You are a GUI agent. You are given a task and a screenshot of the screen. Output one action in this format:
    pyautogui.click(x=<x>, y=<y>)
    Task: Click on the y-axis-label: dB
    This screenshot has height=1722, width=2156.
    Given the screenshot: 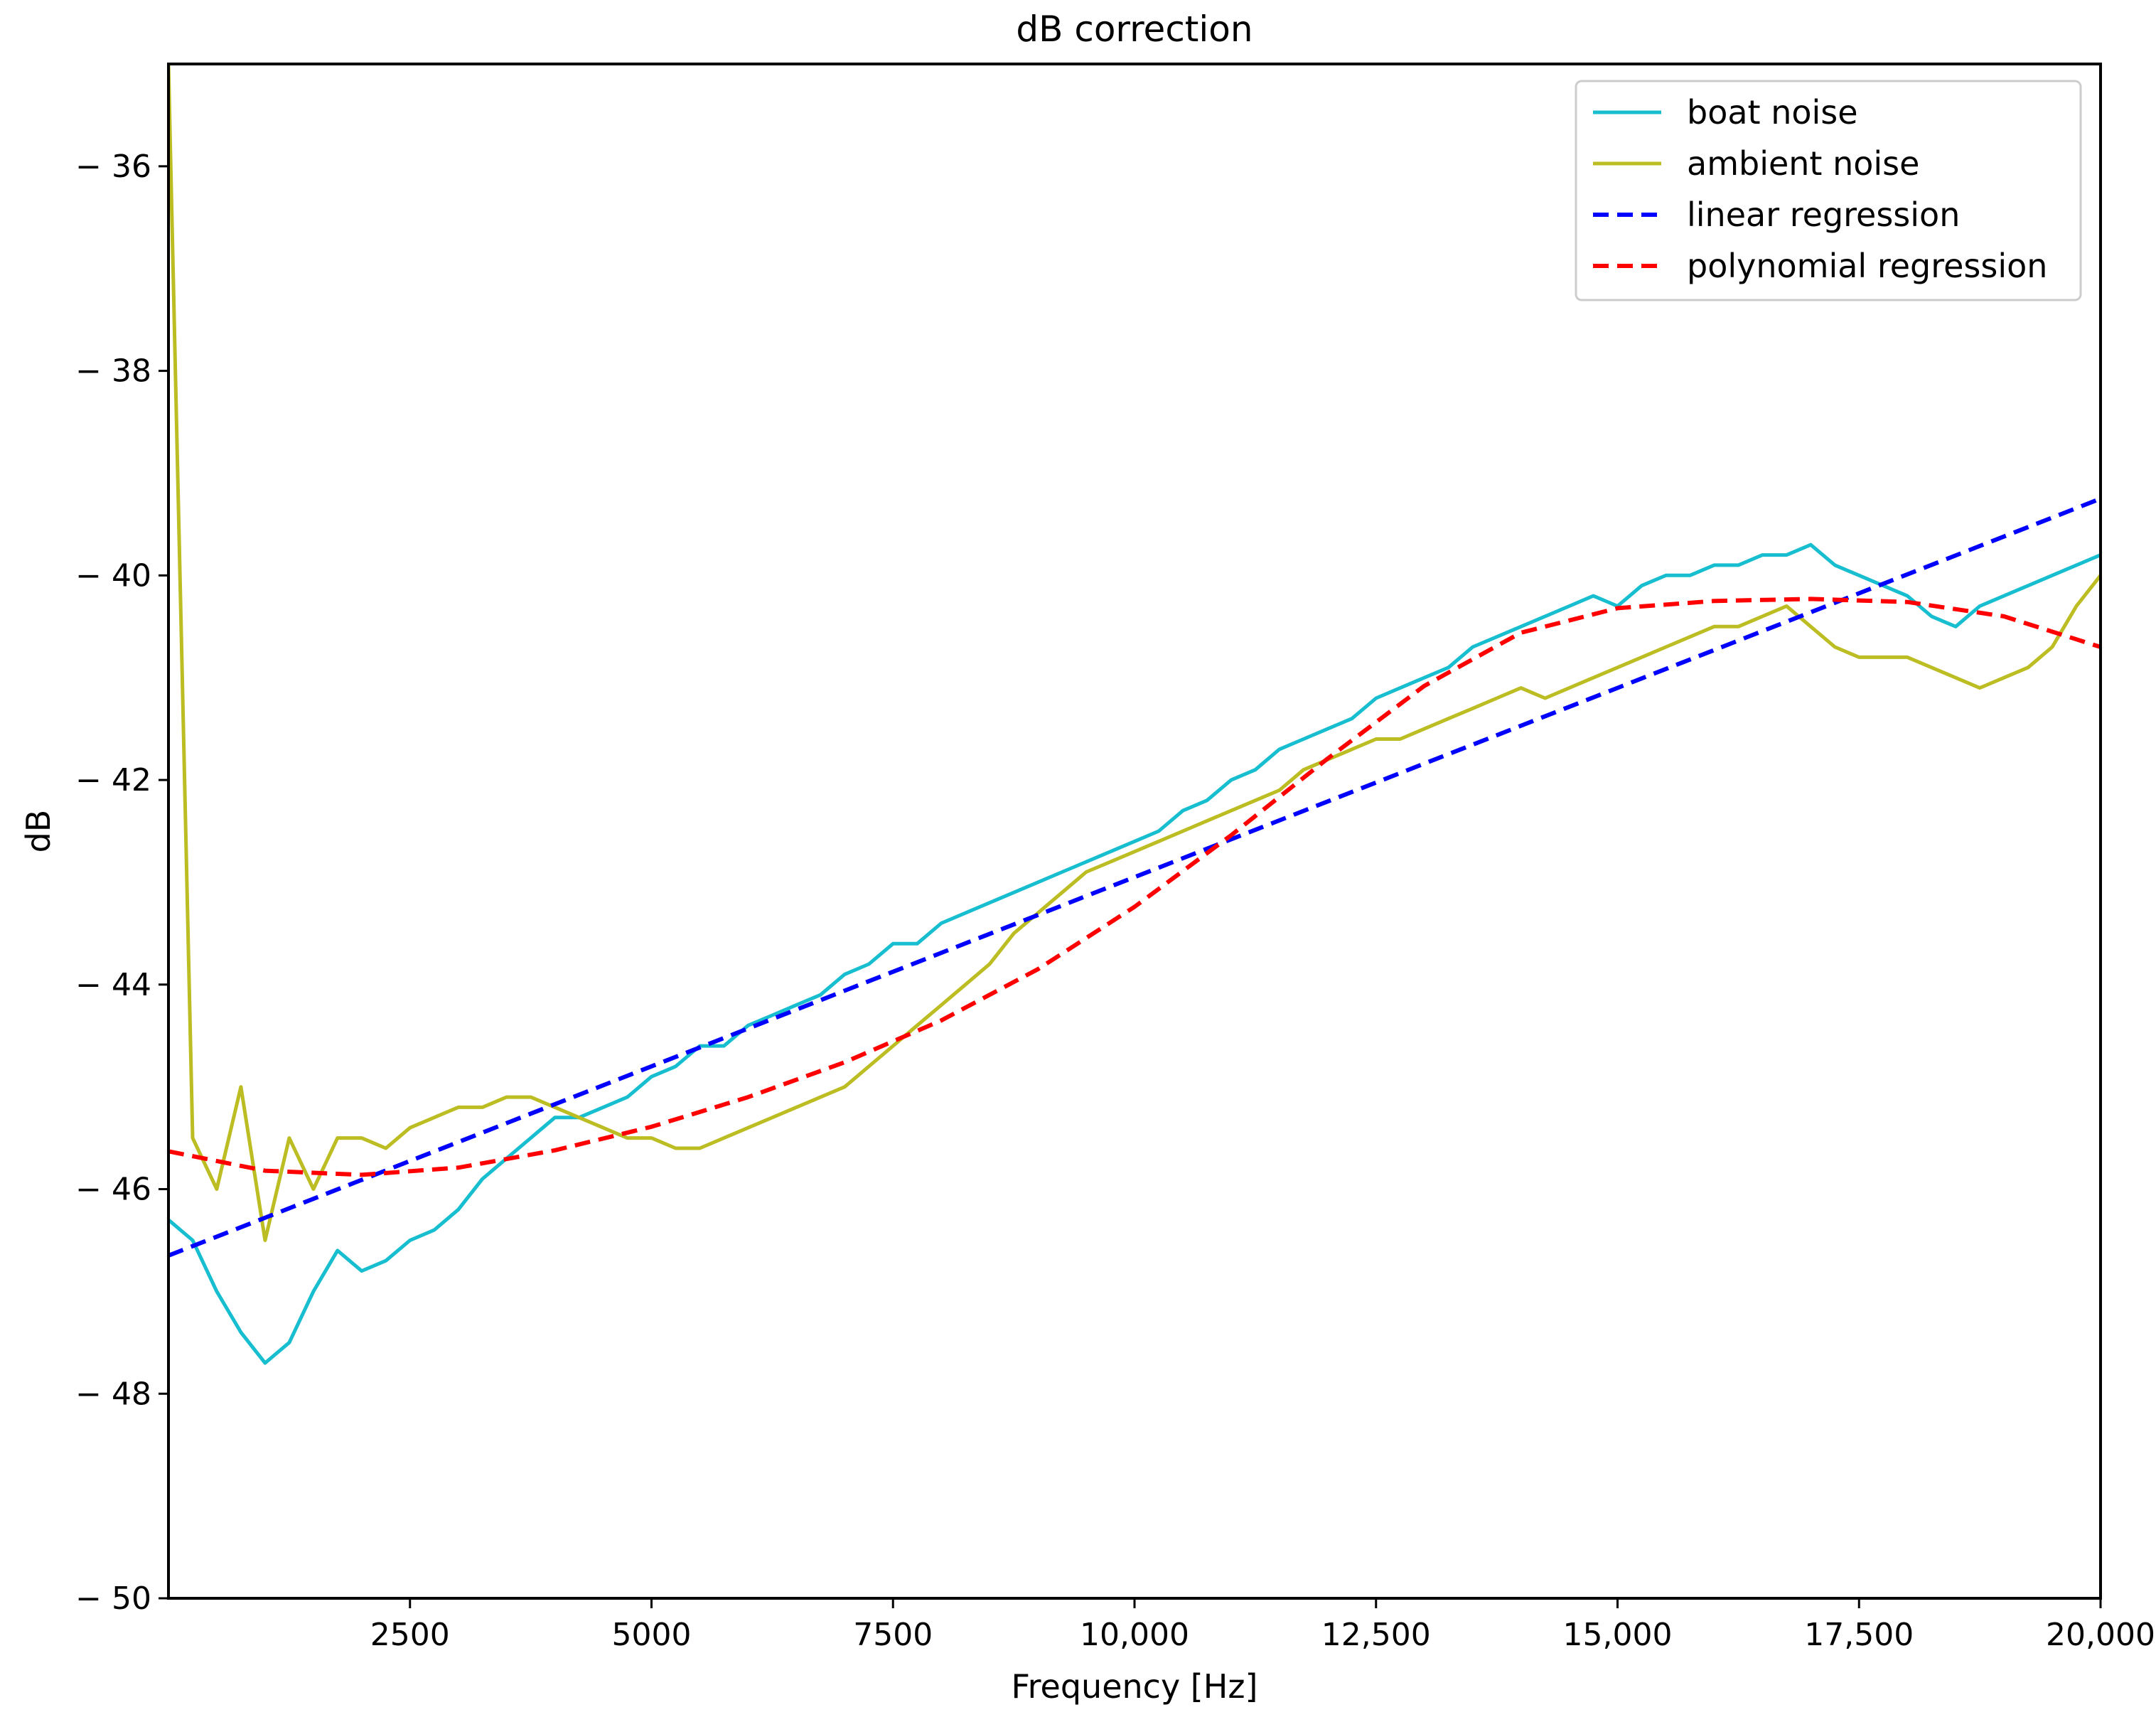 What is the action you would take?
    pyautogui.click(x=38, y=831)
    